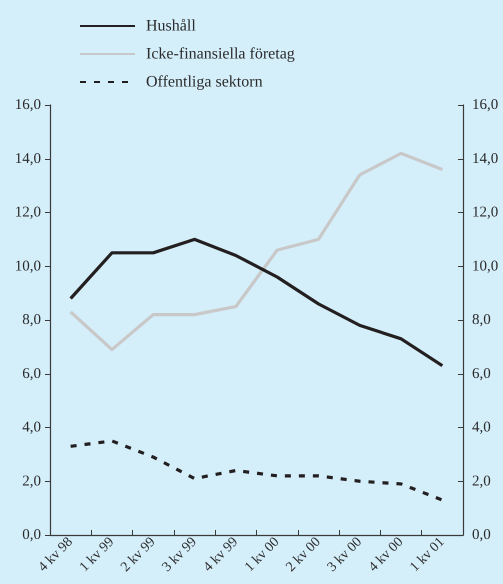 This screenshot has height=584, width=503. I want to click on y2-tick-label: 0,0, so click(481, 535).